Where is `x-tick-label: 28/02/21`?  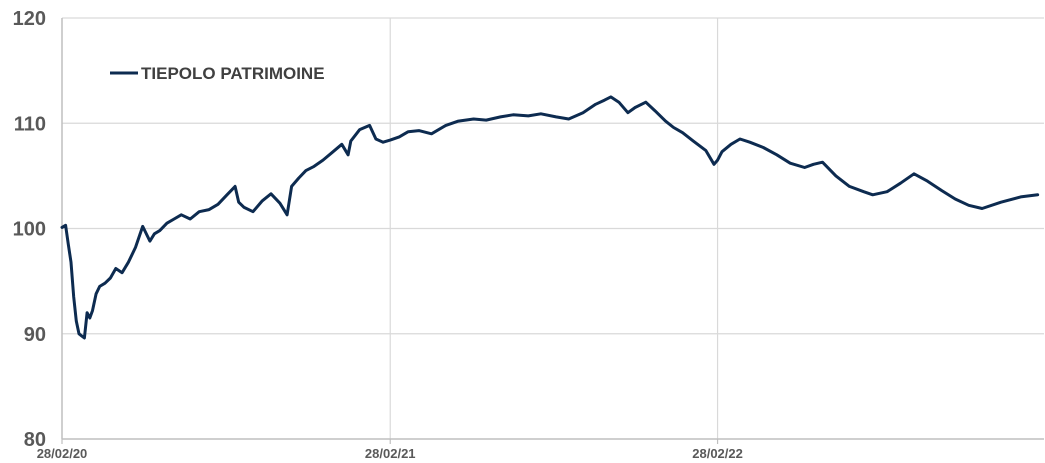 x-tick-label: 28/02/21 is located at coordinates (390, 453).